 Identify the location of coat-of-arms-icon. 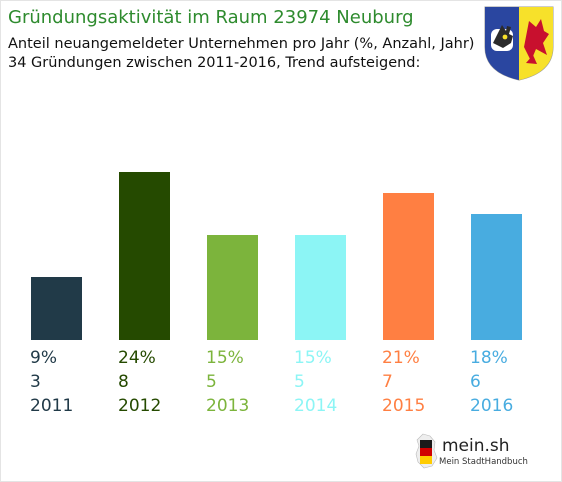
(519, 43).